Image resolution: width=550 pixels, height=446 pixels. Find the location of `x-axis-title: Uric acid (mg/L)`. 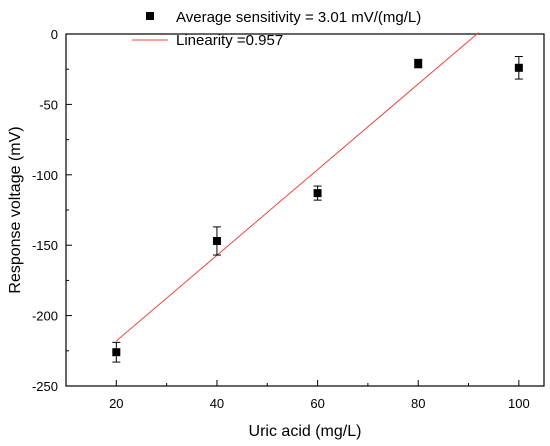

x-axis-title: Uric acid (mg/L) is located at coordinates (305, 431).